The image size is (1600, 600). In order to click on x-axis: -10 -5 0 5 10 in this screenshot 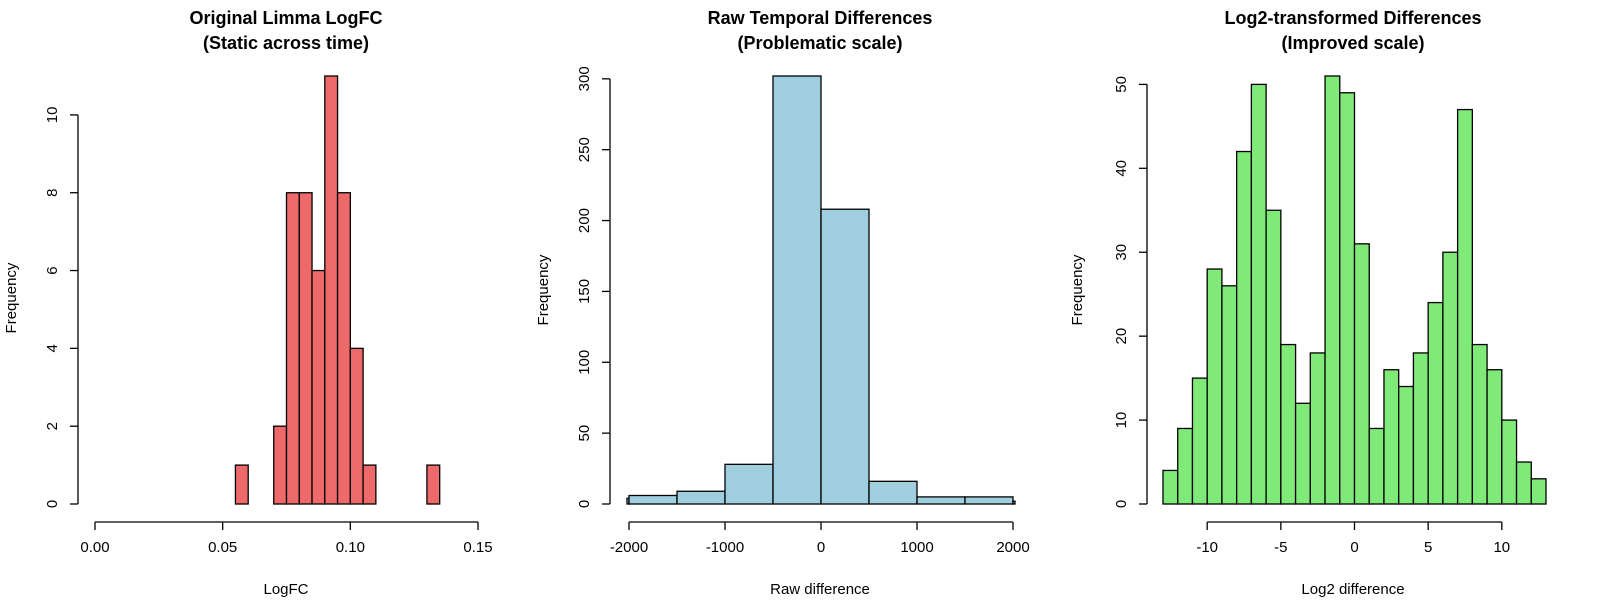, I will do `click(1353, 538)`.